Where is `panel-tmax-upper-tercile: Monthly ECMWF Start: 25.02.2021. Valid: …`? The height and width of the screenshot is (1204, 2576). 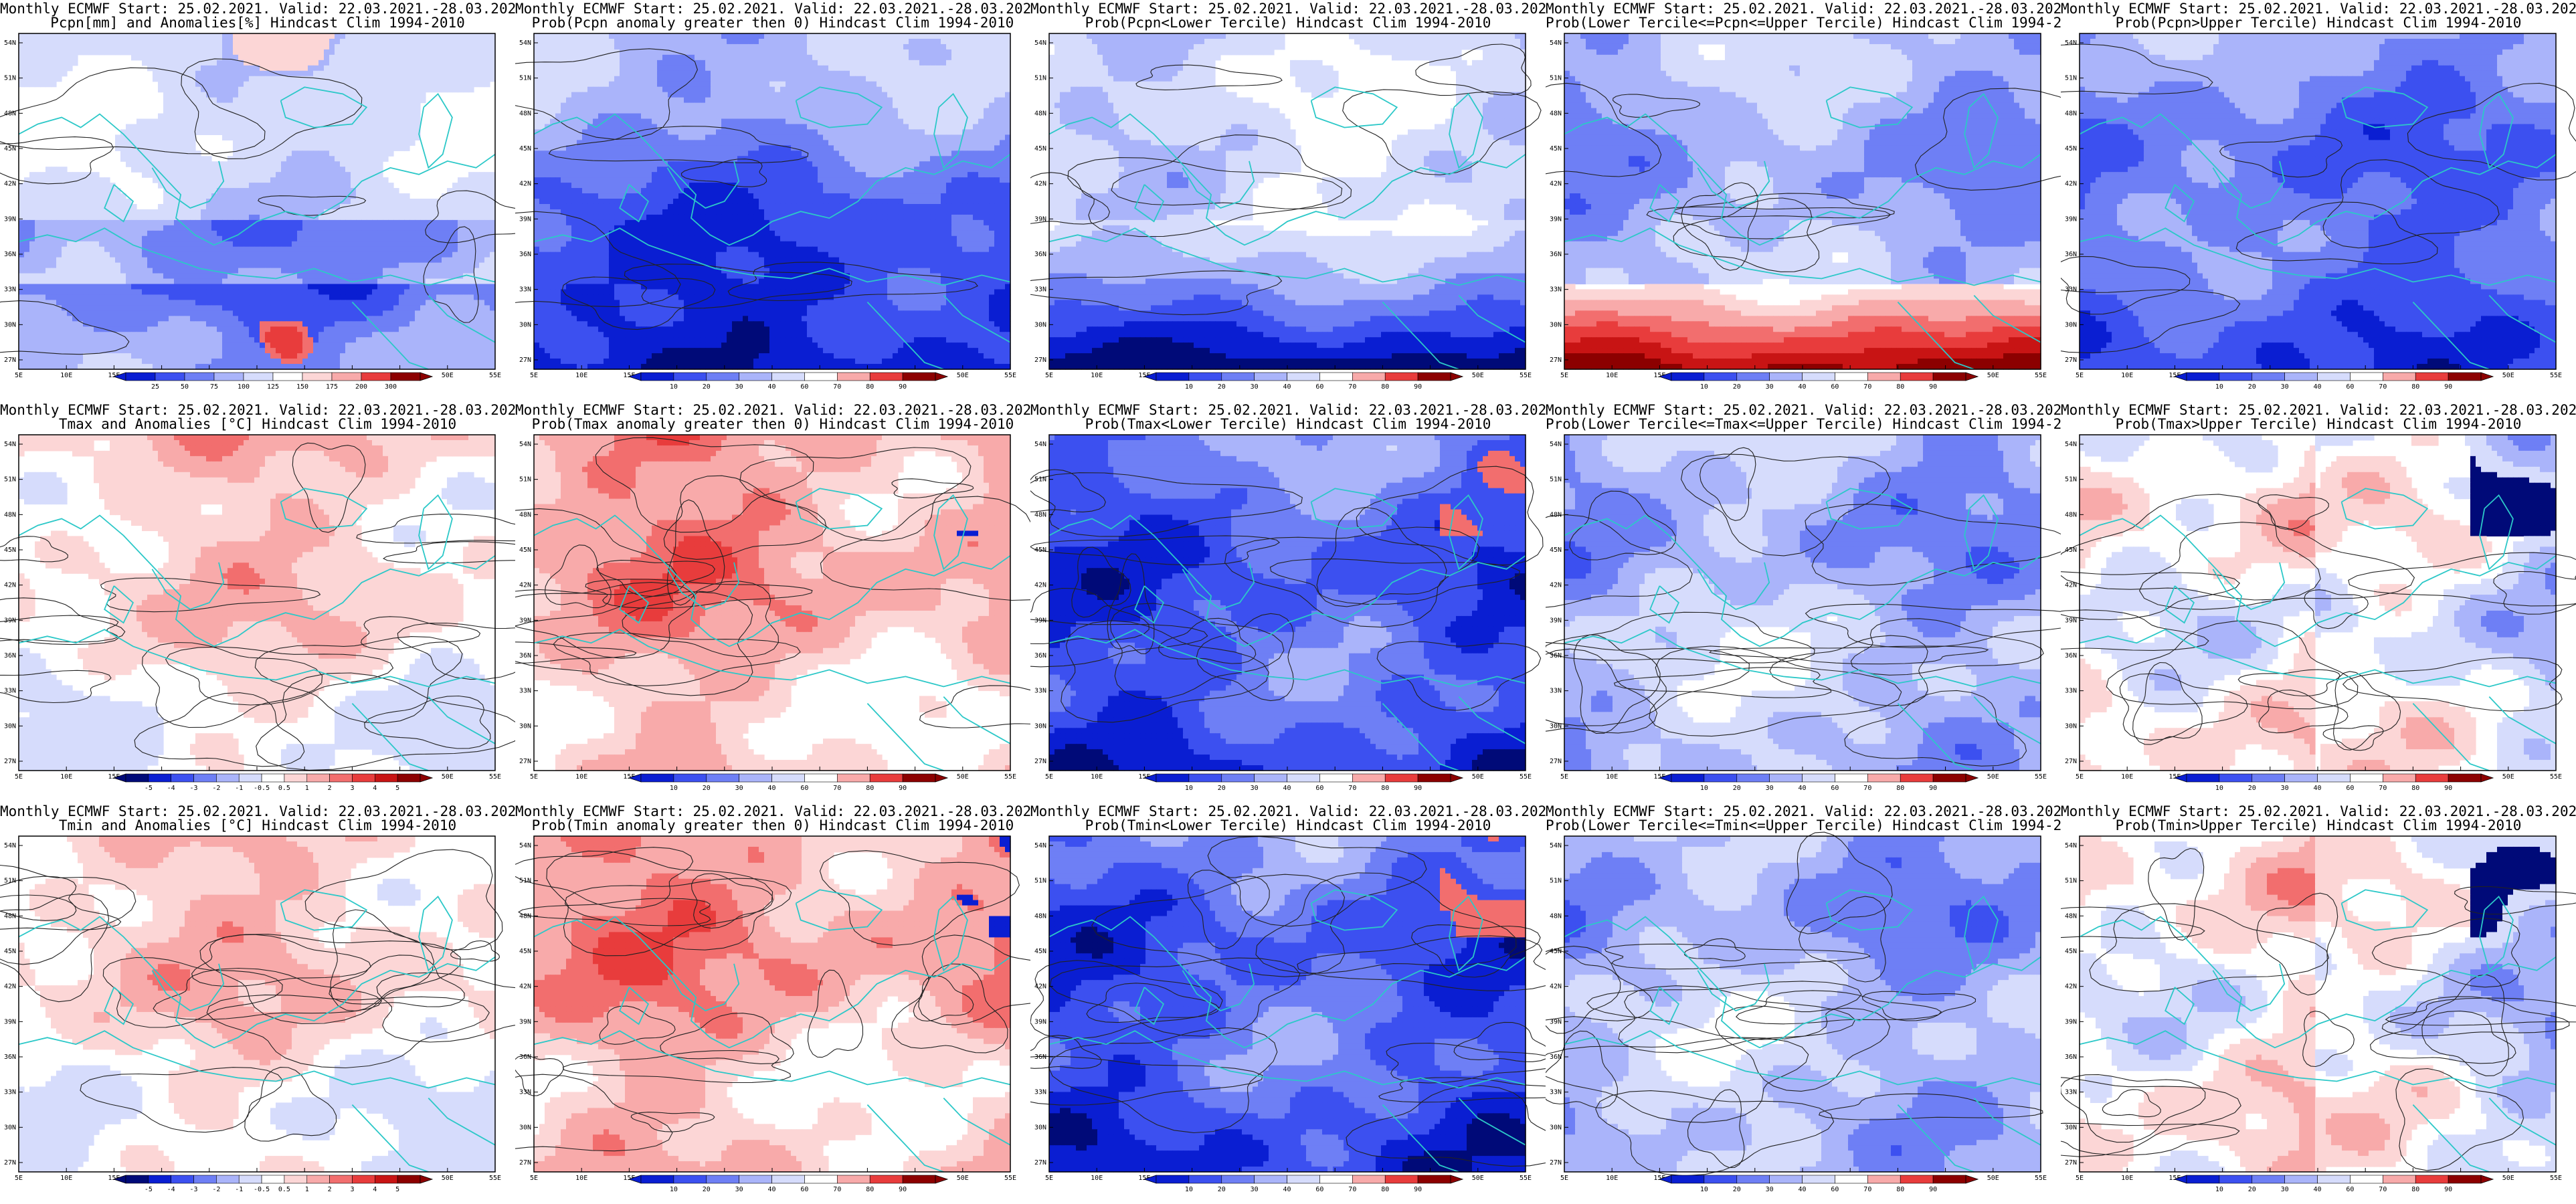 panel-tmax-upper-tercile: Monthly ECMWF Start: 25.02.2021. Valid: … is located at coordinates (2318, 602).